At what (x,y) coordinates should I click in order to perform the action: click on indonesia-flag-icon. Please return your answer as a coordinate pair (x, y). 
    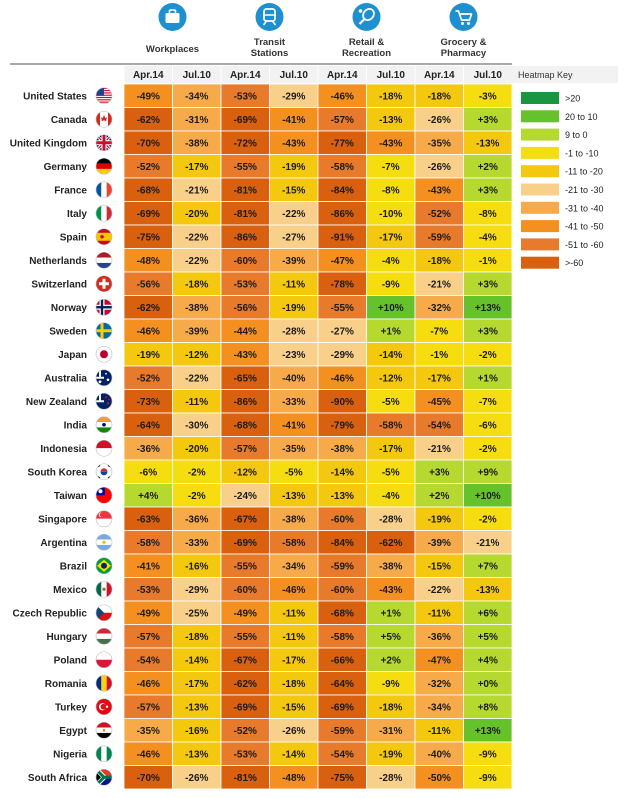
    Looking at the image, I should click on (104, 448).